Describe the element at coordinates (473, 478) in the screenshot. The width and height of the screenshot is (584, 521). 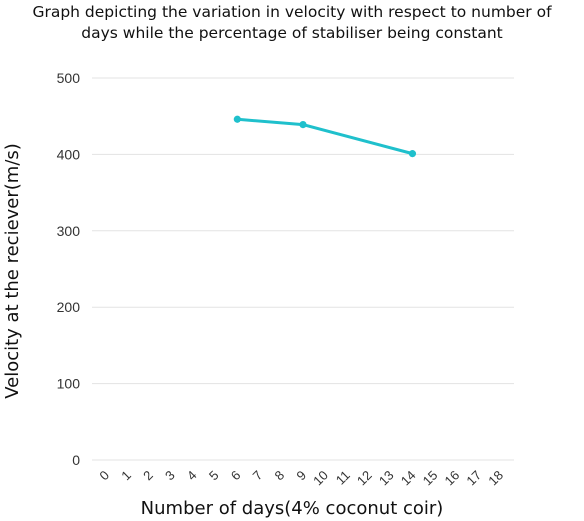
I see `x-tick-label: 17` at that location.